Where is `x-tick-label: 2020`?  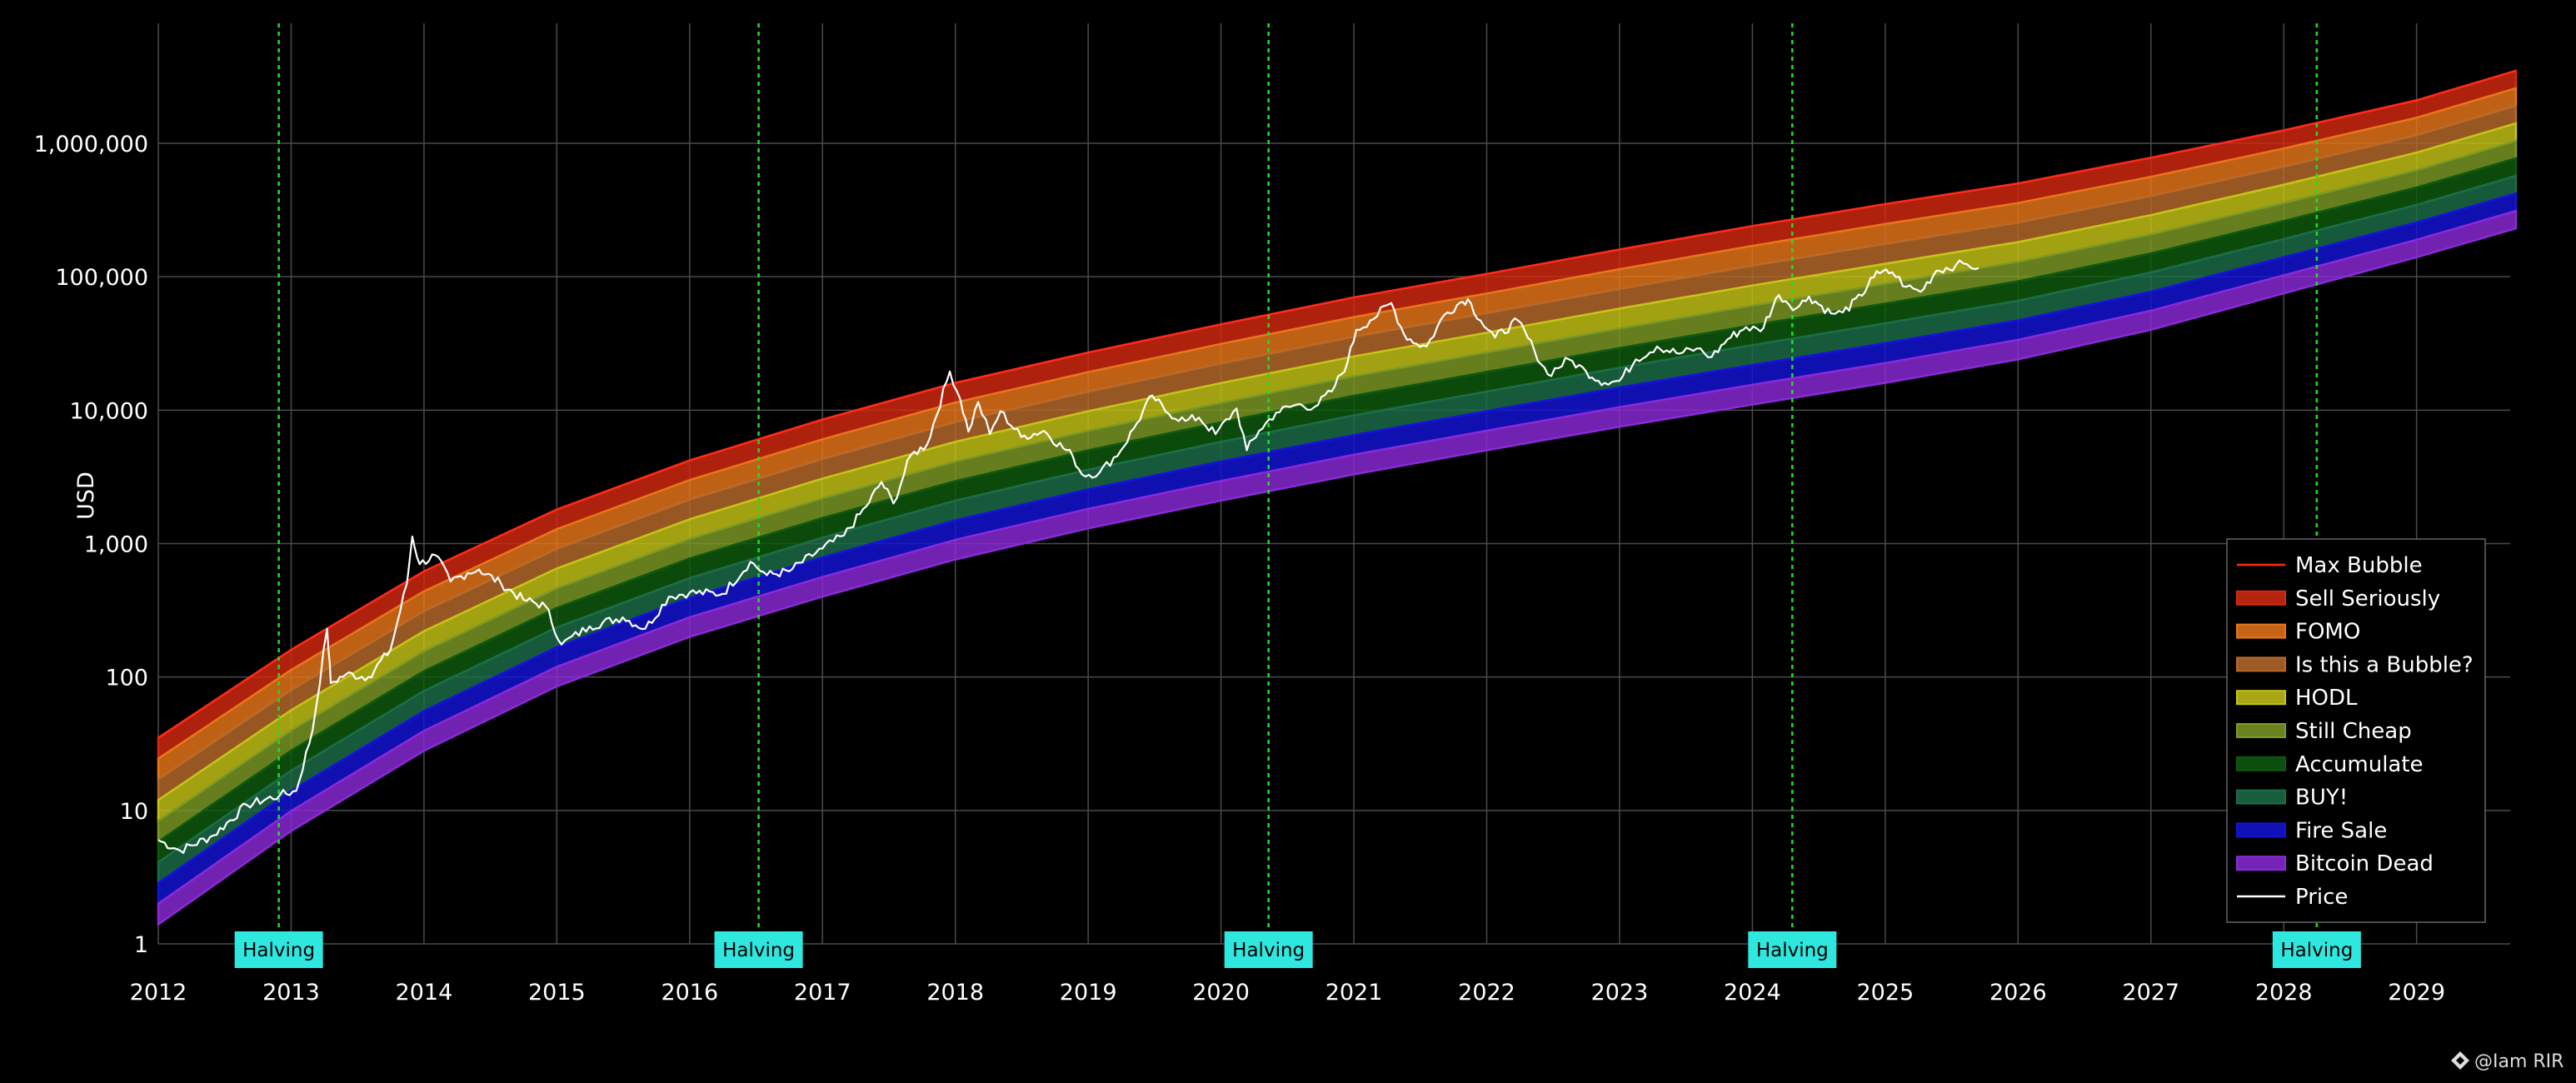
x-tick-label: 2020 is located at coordinates (1221, 993).